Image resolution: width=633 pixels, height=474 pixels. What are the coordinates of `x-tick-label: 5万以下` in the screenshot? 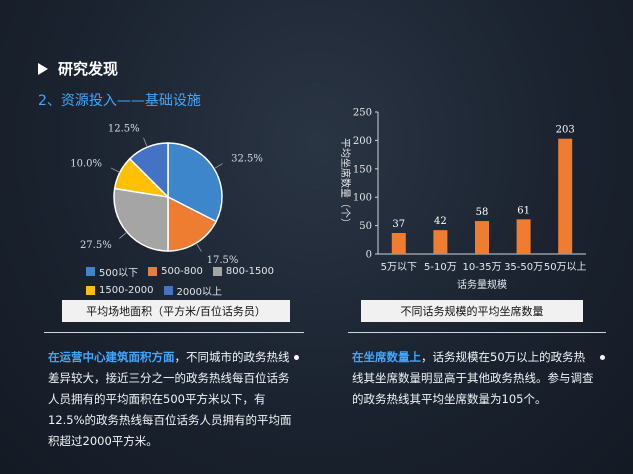 It's located at (399, 267).